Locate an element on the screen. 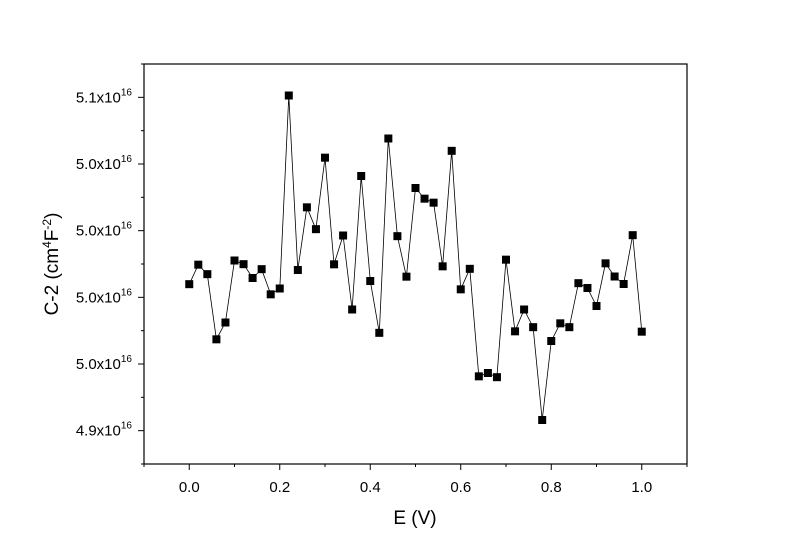  x-tick-label: 1.0 is located at coordinates (641, 487).